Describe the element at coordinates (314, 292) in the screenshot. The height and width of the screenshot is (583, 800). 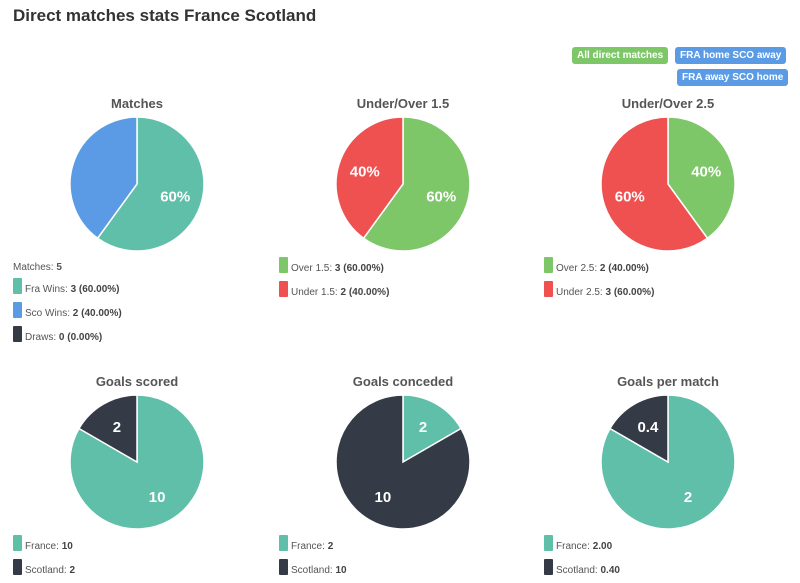
I see `legend-label: Under 1.5:` at that location.